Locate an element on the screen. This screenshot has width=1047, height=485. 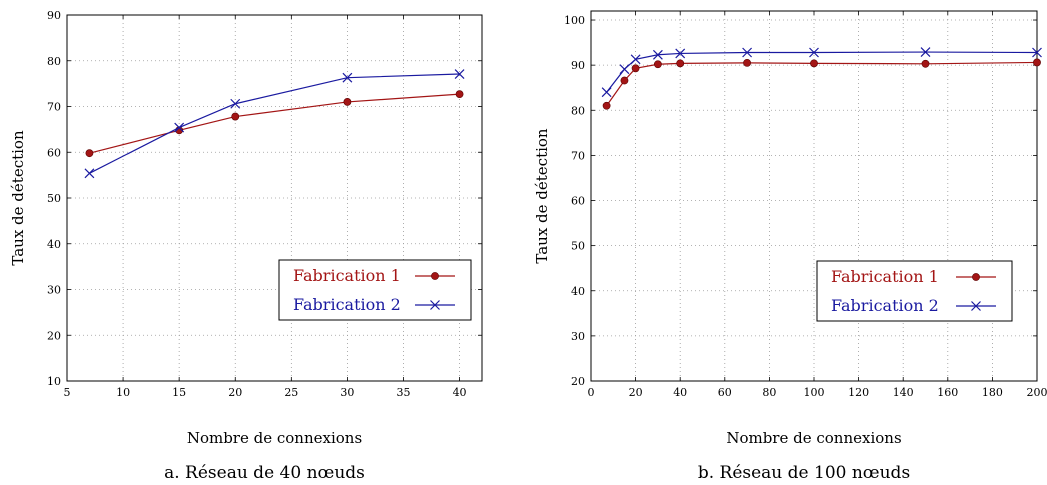
y-tick-label: 100 is located at coordinates (574, 20).